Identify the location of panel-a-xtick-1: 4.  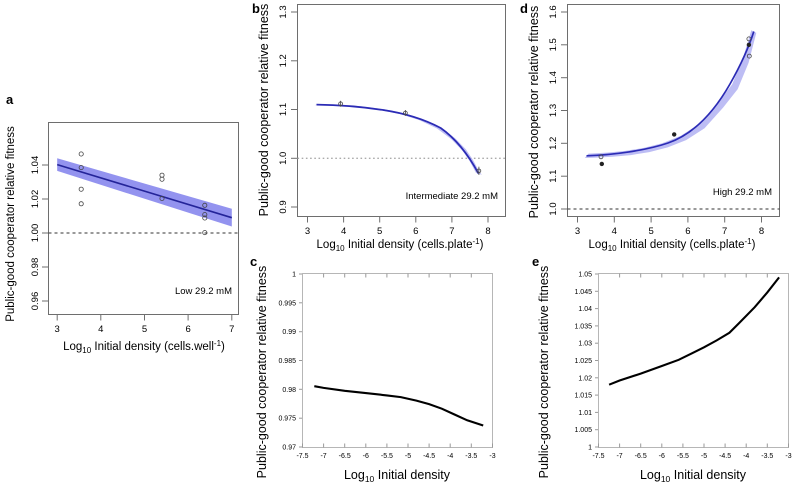
(100, 329).